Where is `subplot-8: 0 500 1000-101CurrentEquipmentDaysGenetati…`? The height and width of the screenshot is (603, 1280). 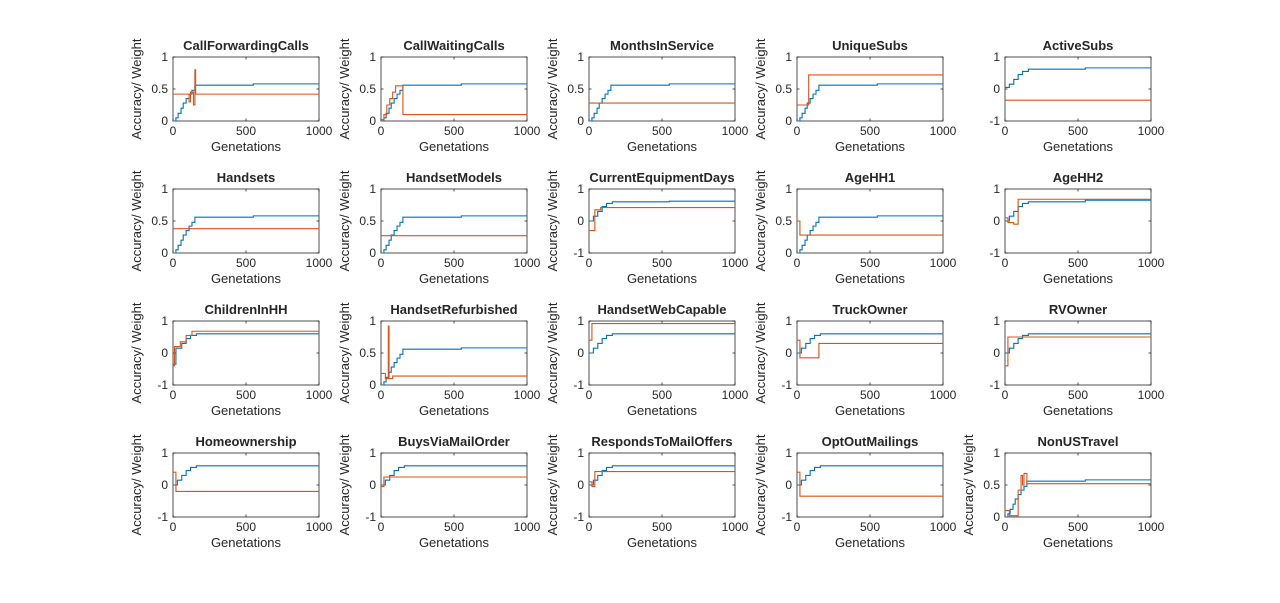
subplot-8: 0 500 1000-101CurrentEquipmentDaysGenetati… is located at coordinates (647, 228).